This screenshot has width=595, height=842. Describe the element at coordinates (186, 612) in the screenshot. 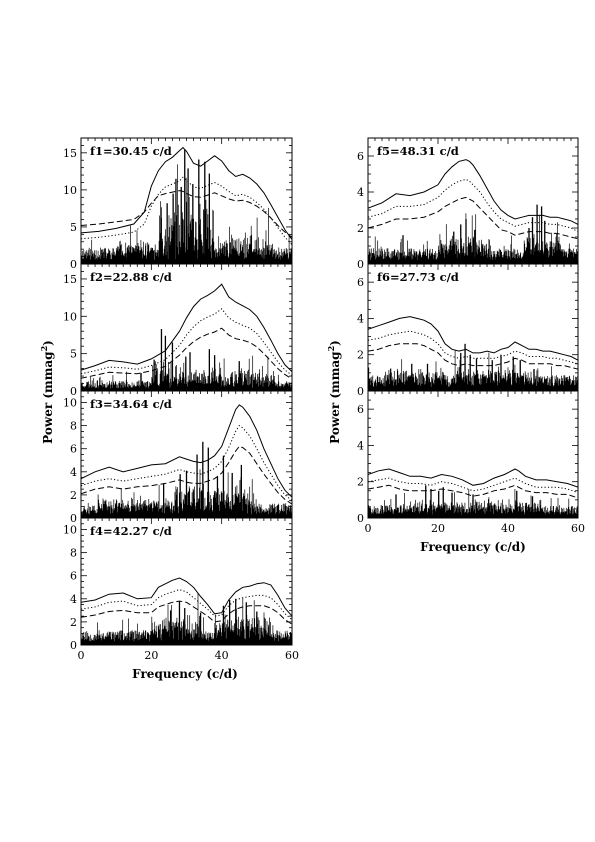

I see `curve-dashed-p4` at that location.